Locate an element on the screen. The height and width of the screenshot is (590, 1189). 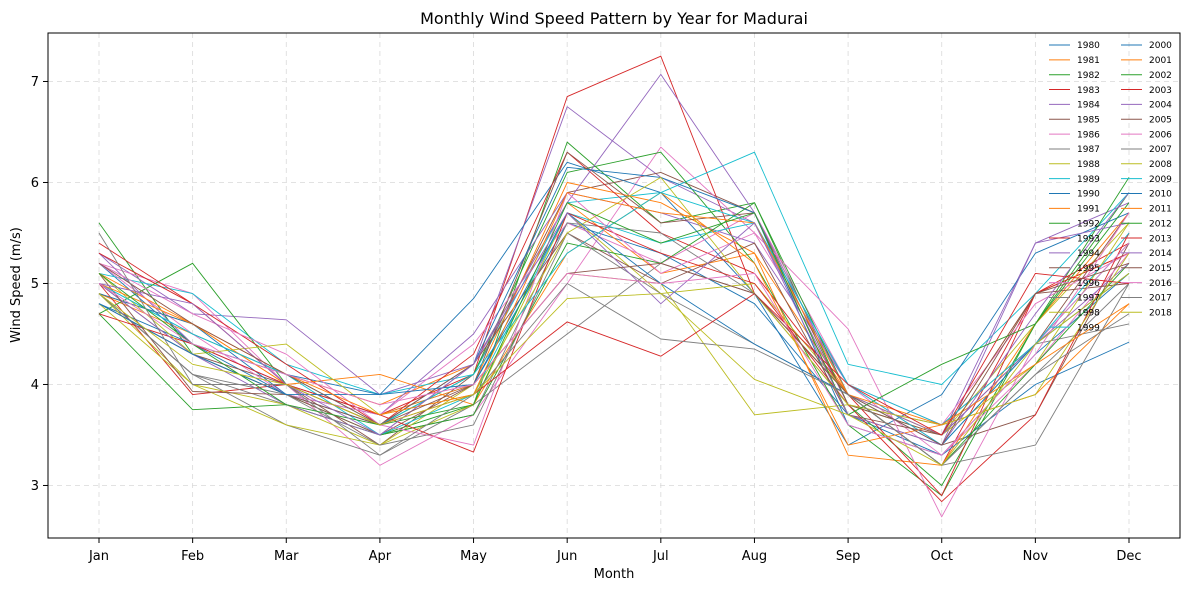
legend-label: 1984 is located at coordinates (1088, 106).